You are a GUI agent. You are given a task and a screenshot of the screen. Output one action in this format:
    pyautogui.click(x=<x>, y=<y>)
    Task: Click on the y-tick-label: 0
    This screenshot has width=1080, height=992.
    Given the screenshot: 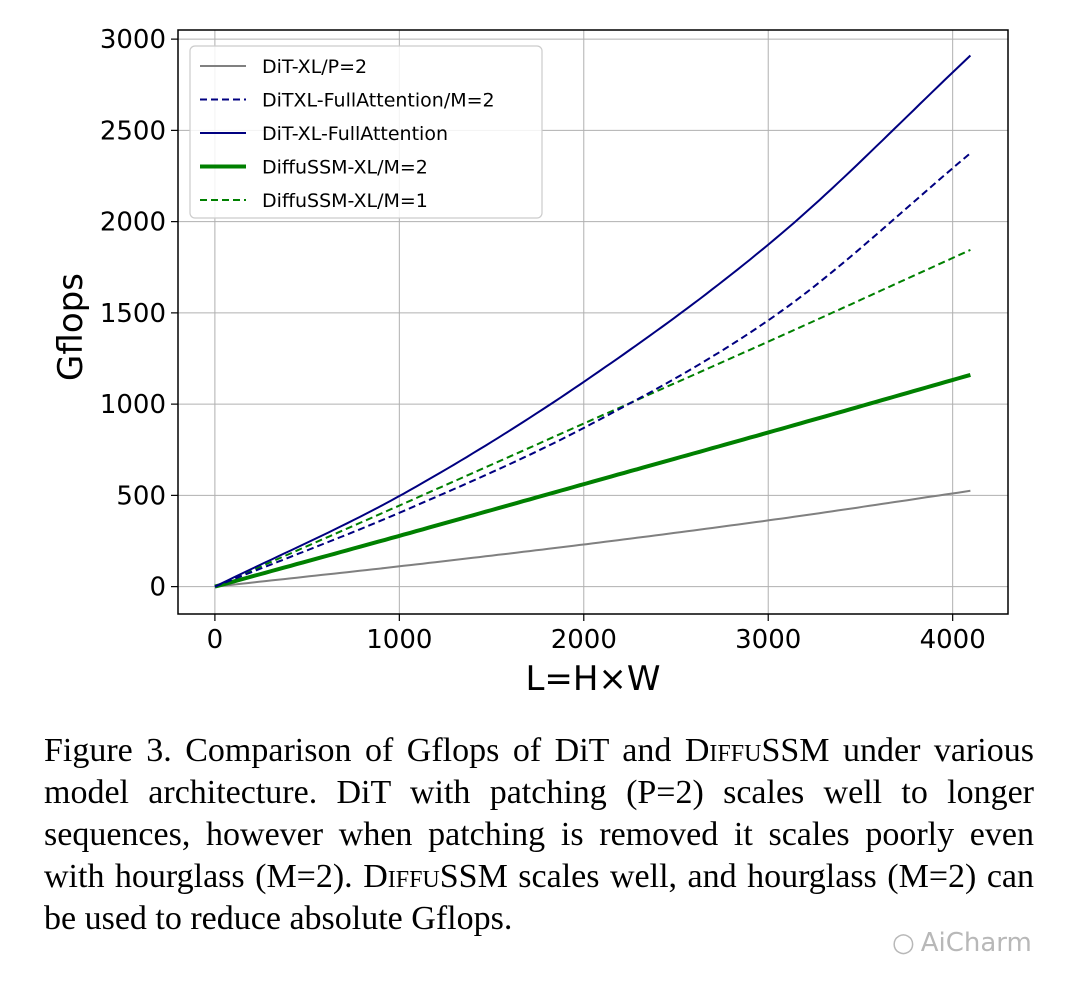 What is the action you would take?
    pyautogui.click(x=157, y=588)
    